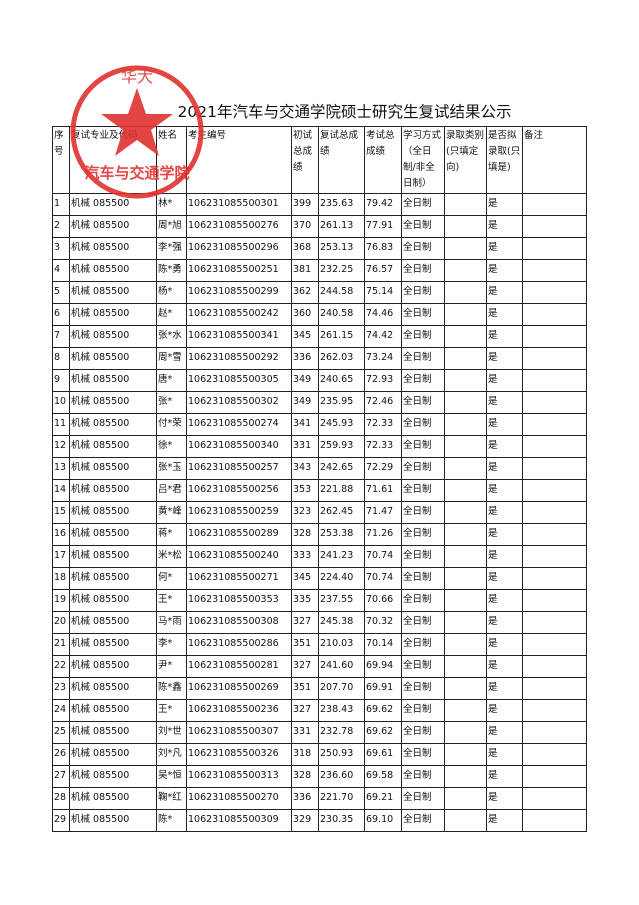 The height and width of the screenshot is (905, 639). What do you see at coordinates (239, 666) in the screenshot?
I see `table-cell: 106231085500281` at bounding box center [239, 666].